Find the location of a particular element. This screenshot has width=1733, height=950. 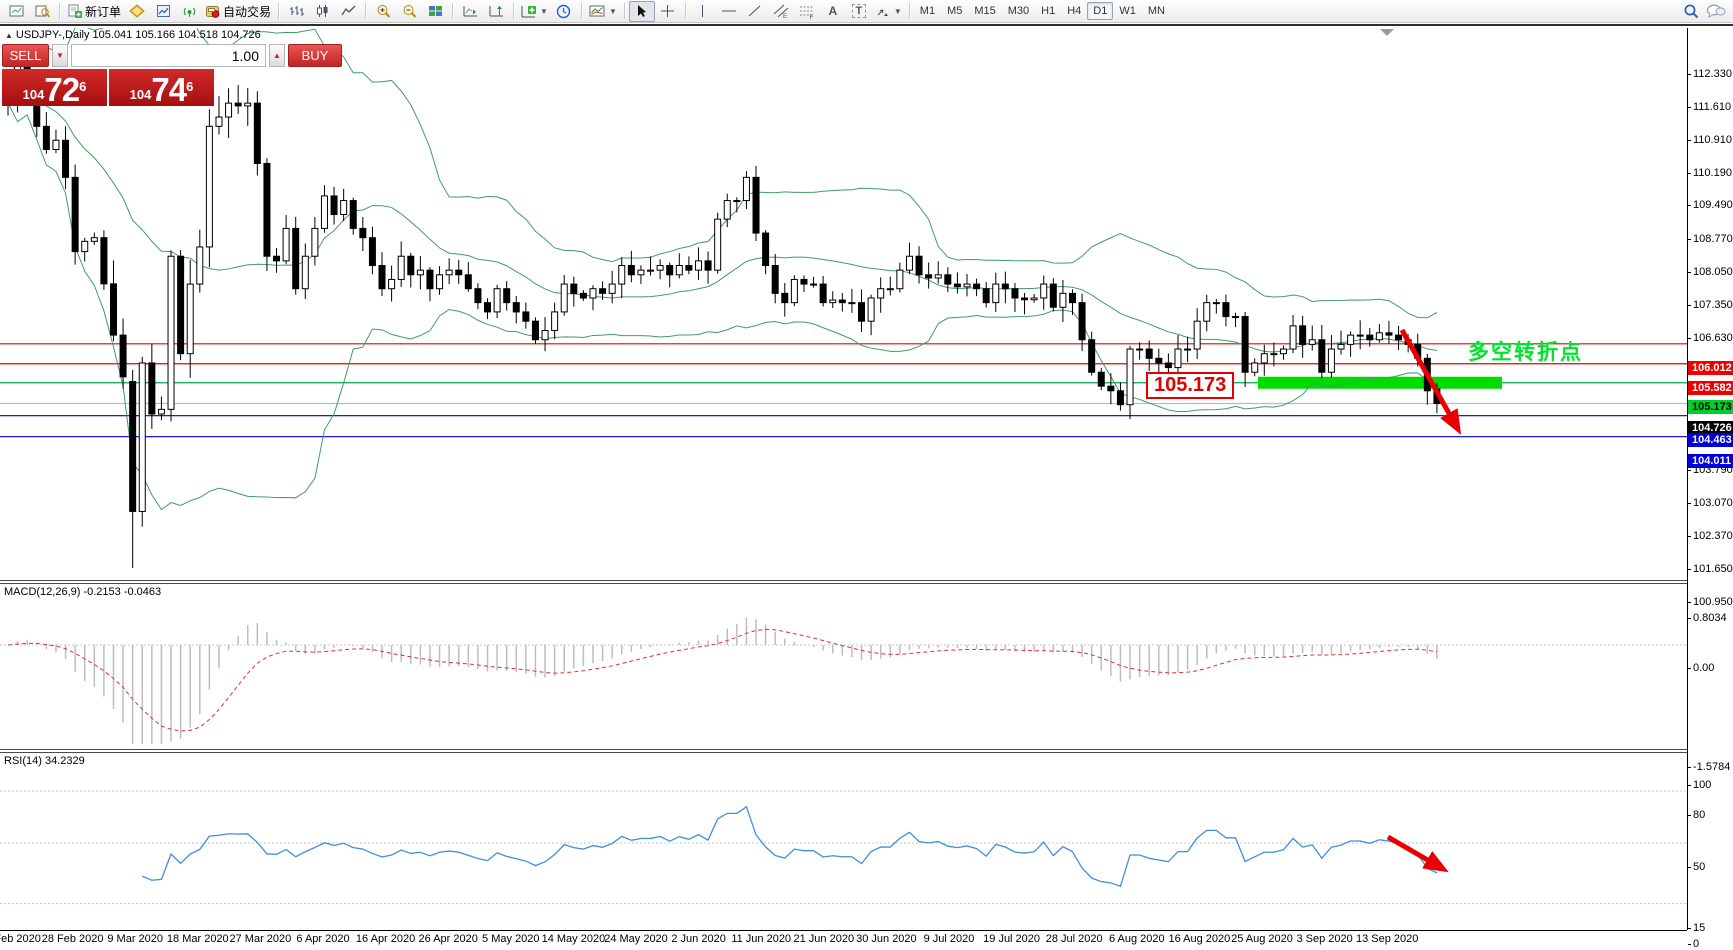

market-watch-button is located at coordinates (163, 11).